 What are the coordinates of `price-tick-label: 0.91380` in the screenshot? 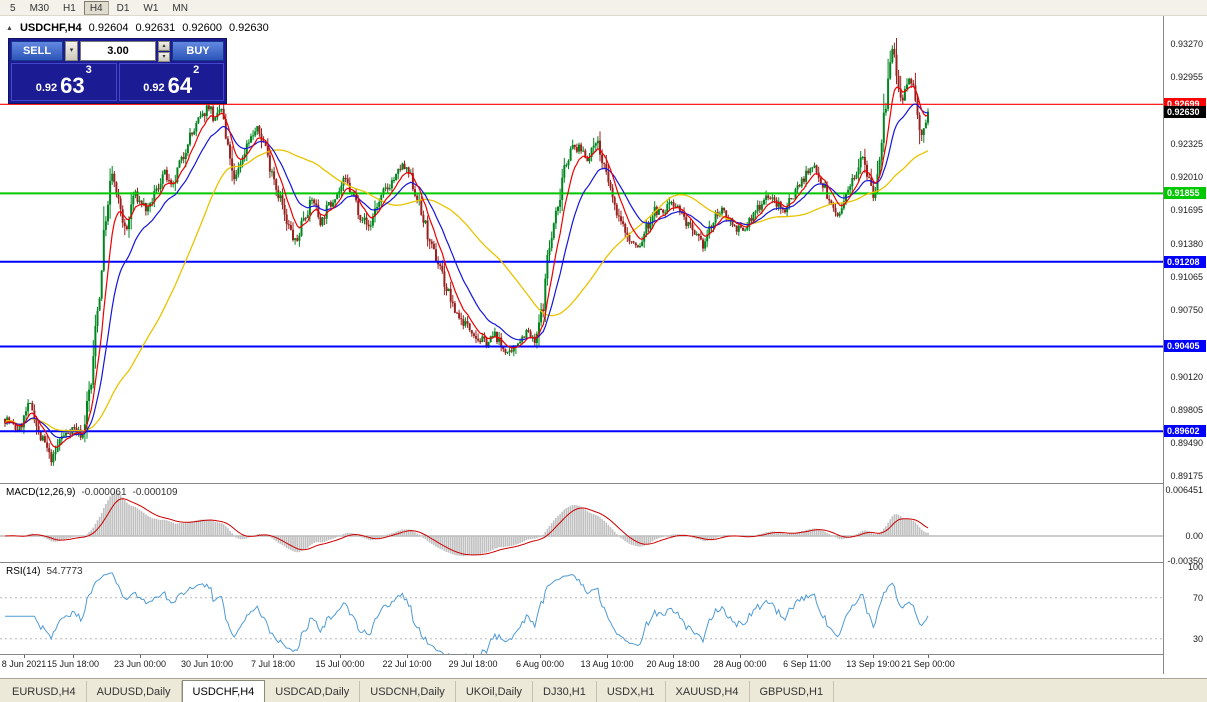 It's located at (1186, 243).